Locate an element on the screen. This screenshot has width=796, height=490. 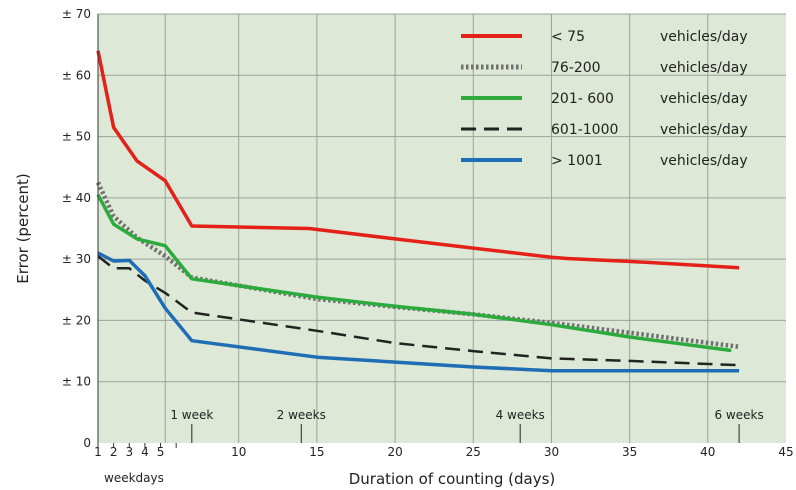
x-tick-label: 1 is located at coordinates (98, 452).